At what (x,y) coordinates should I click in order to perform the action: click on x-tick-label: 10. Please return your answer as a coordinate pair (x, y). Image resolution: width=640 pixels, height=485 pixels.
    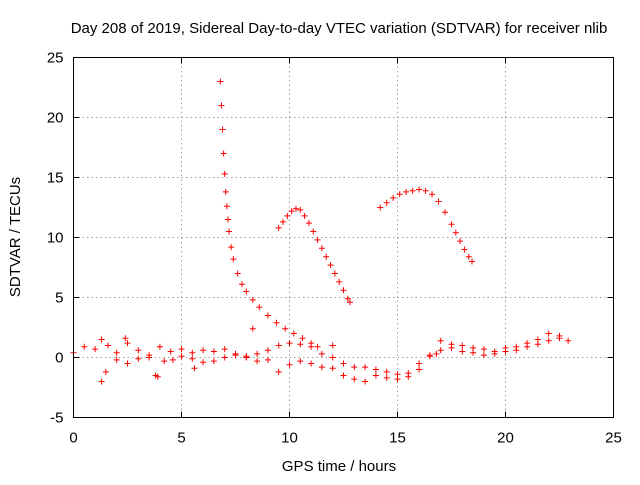
    Looking at the image, I should click on (289, 438).